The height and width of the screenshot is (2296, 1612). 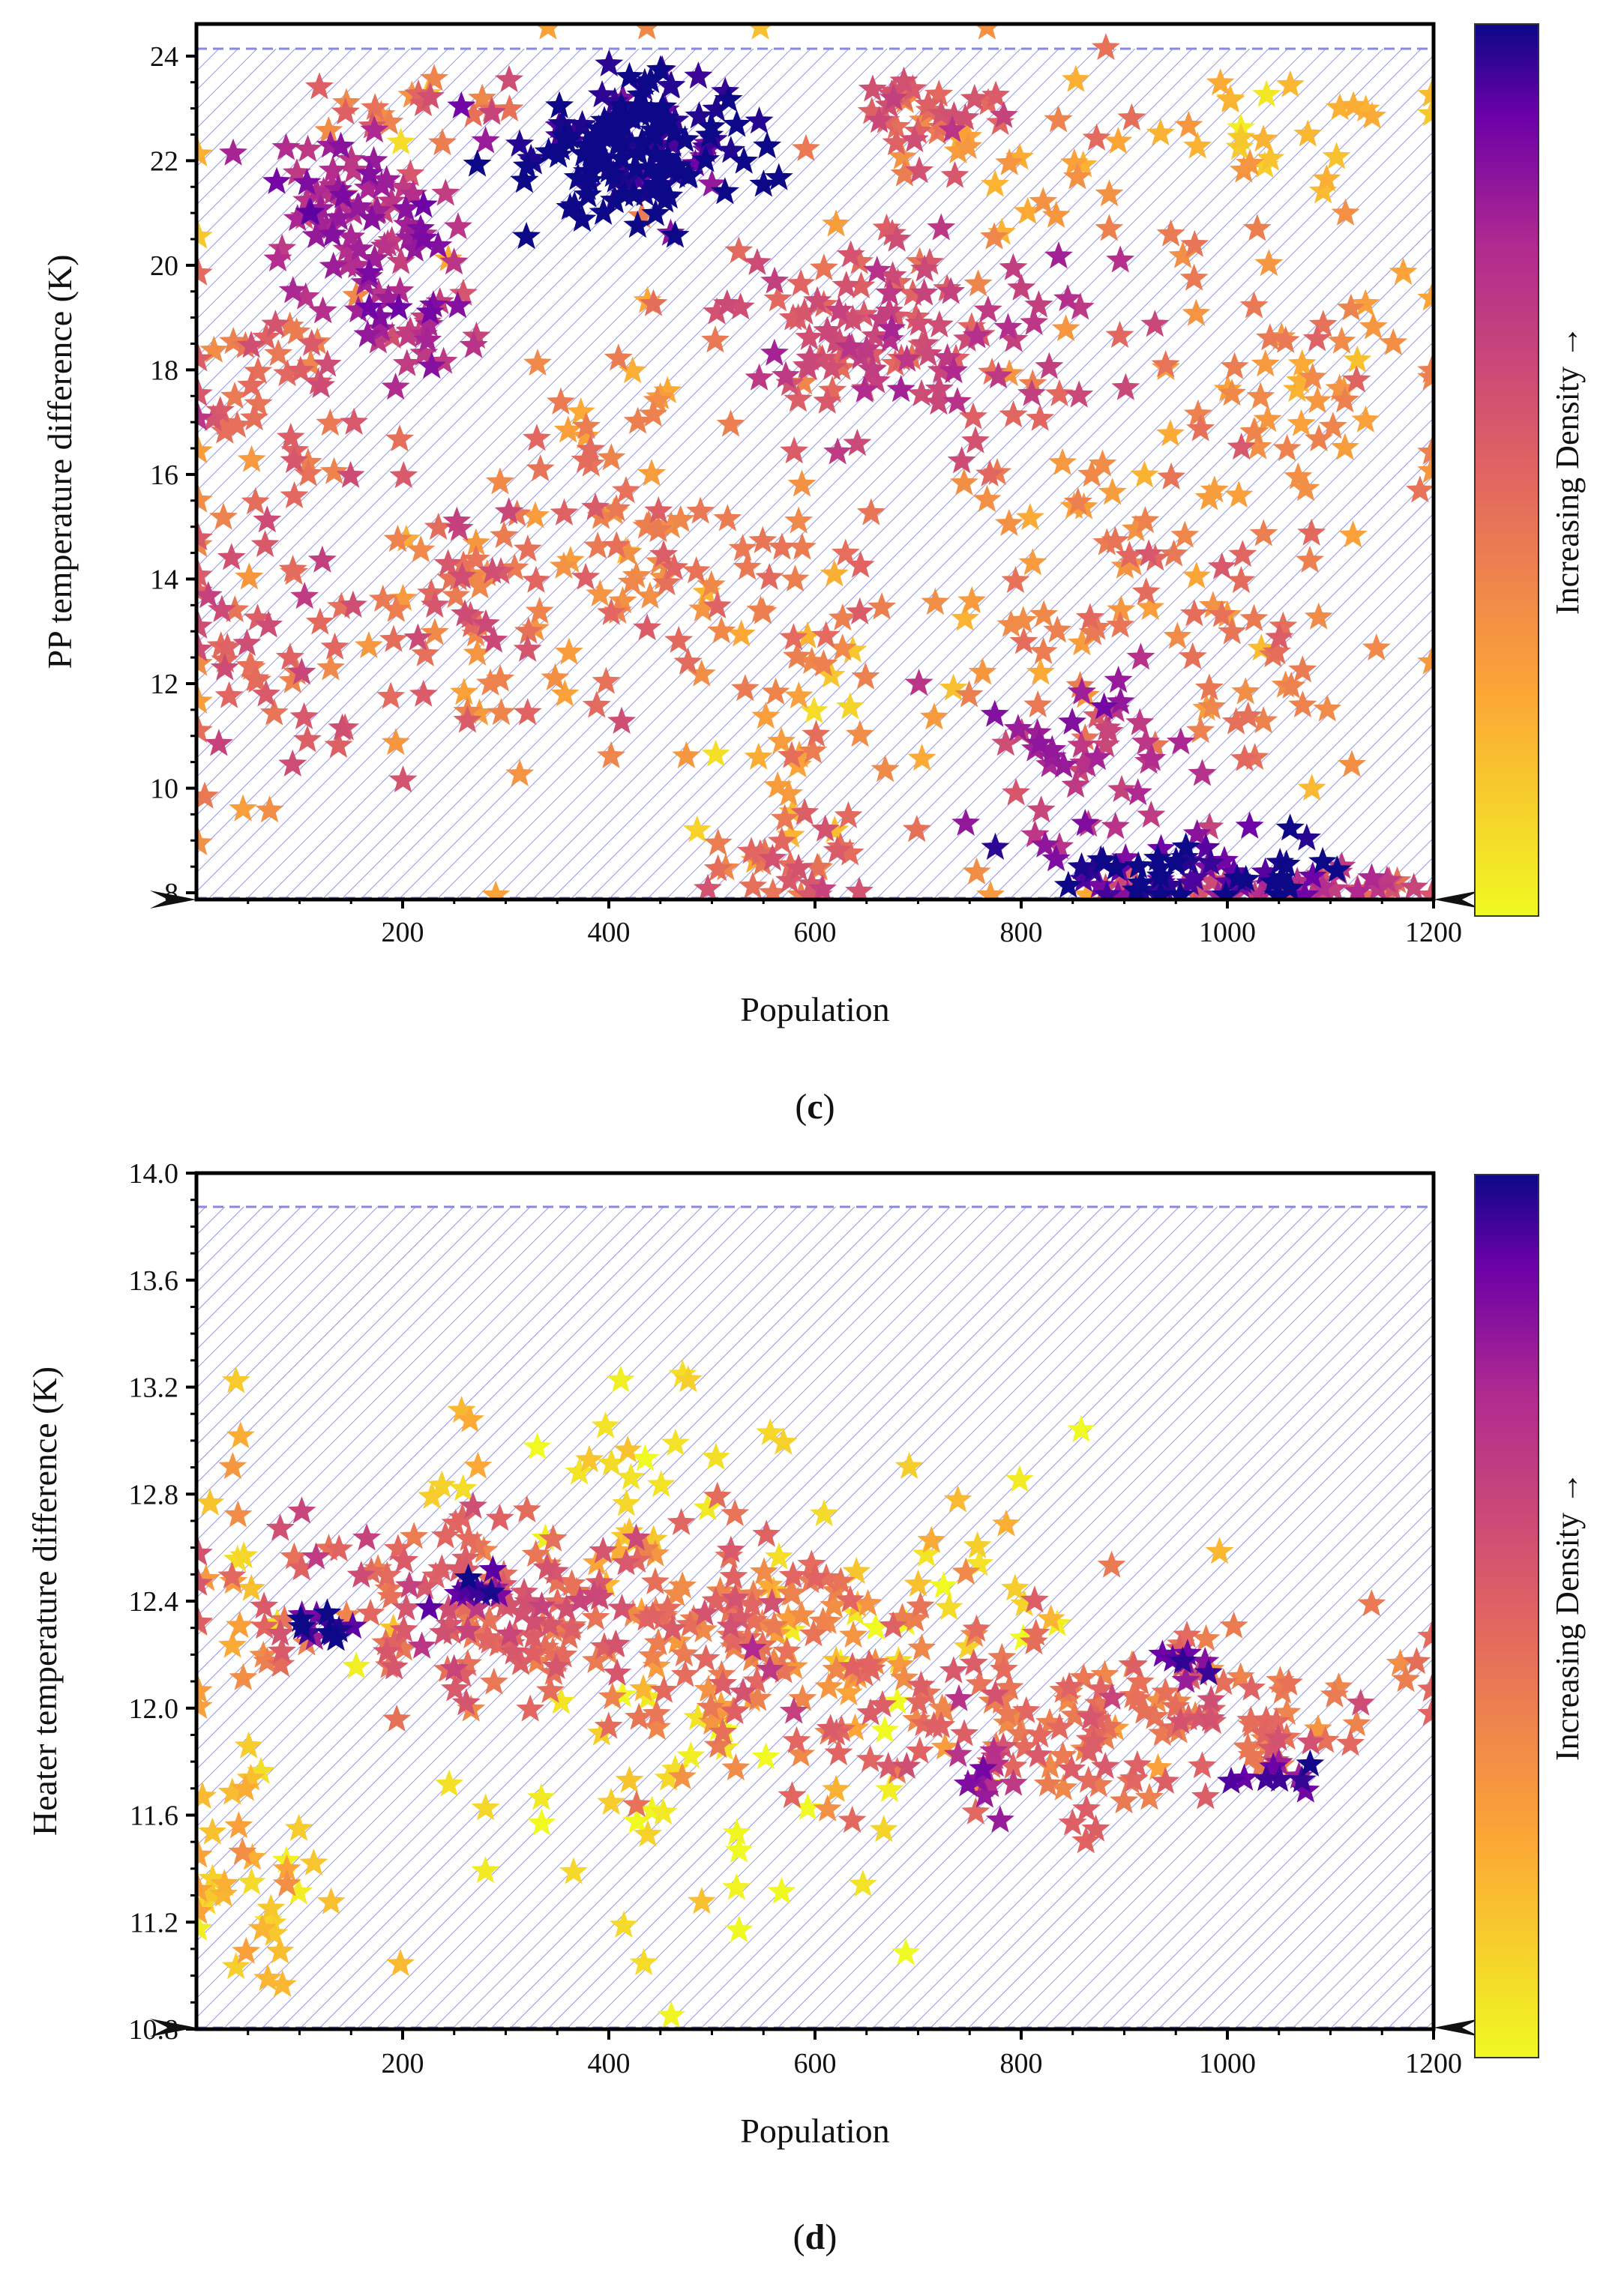 What do you see at coordinates (403, 2063) in the screenshot?
I see `x-tick-label: 200` at bounding box center [403, 2063].